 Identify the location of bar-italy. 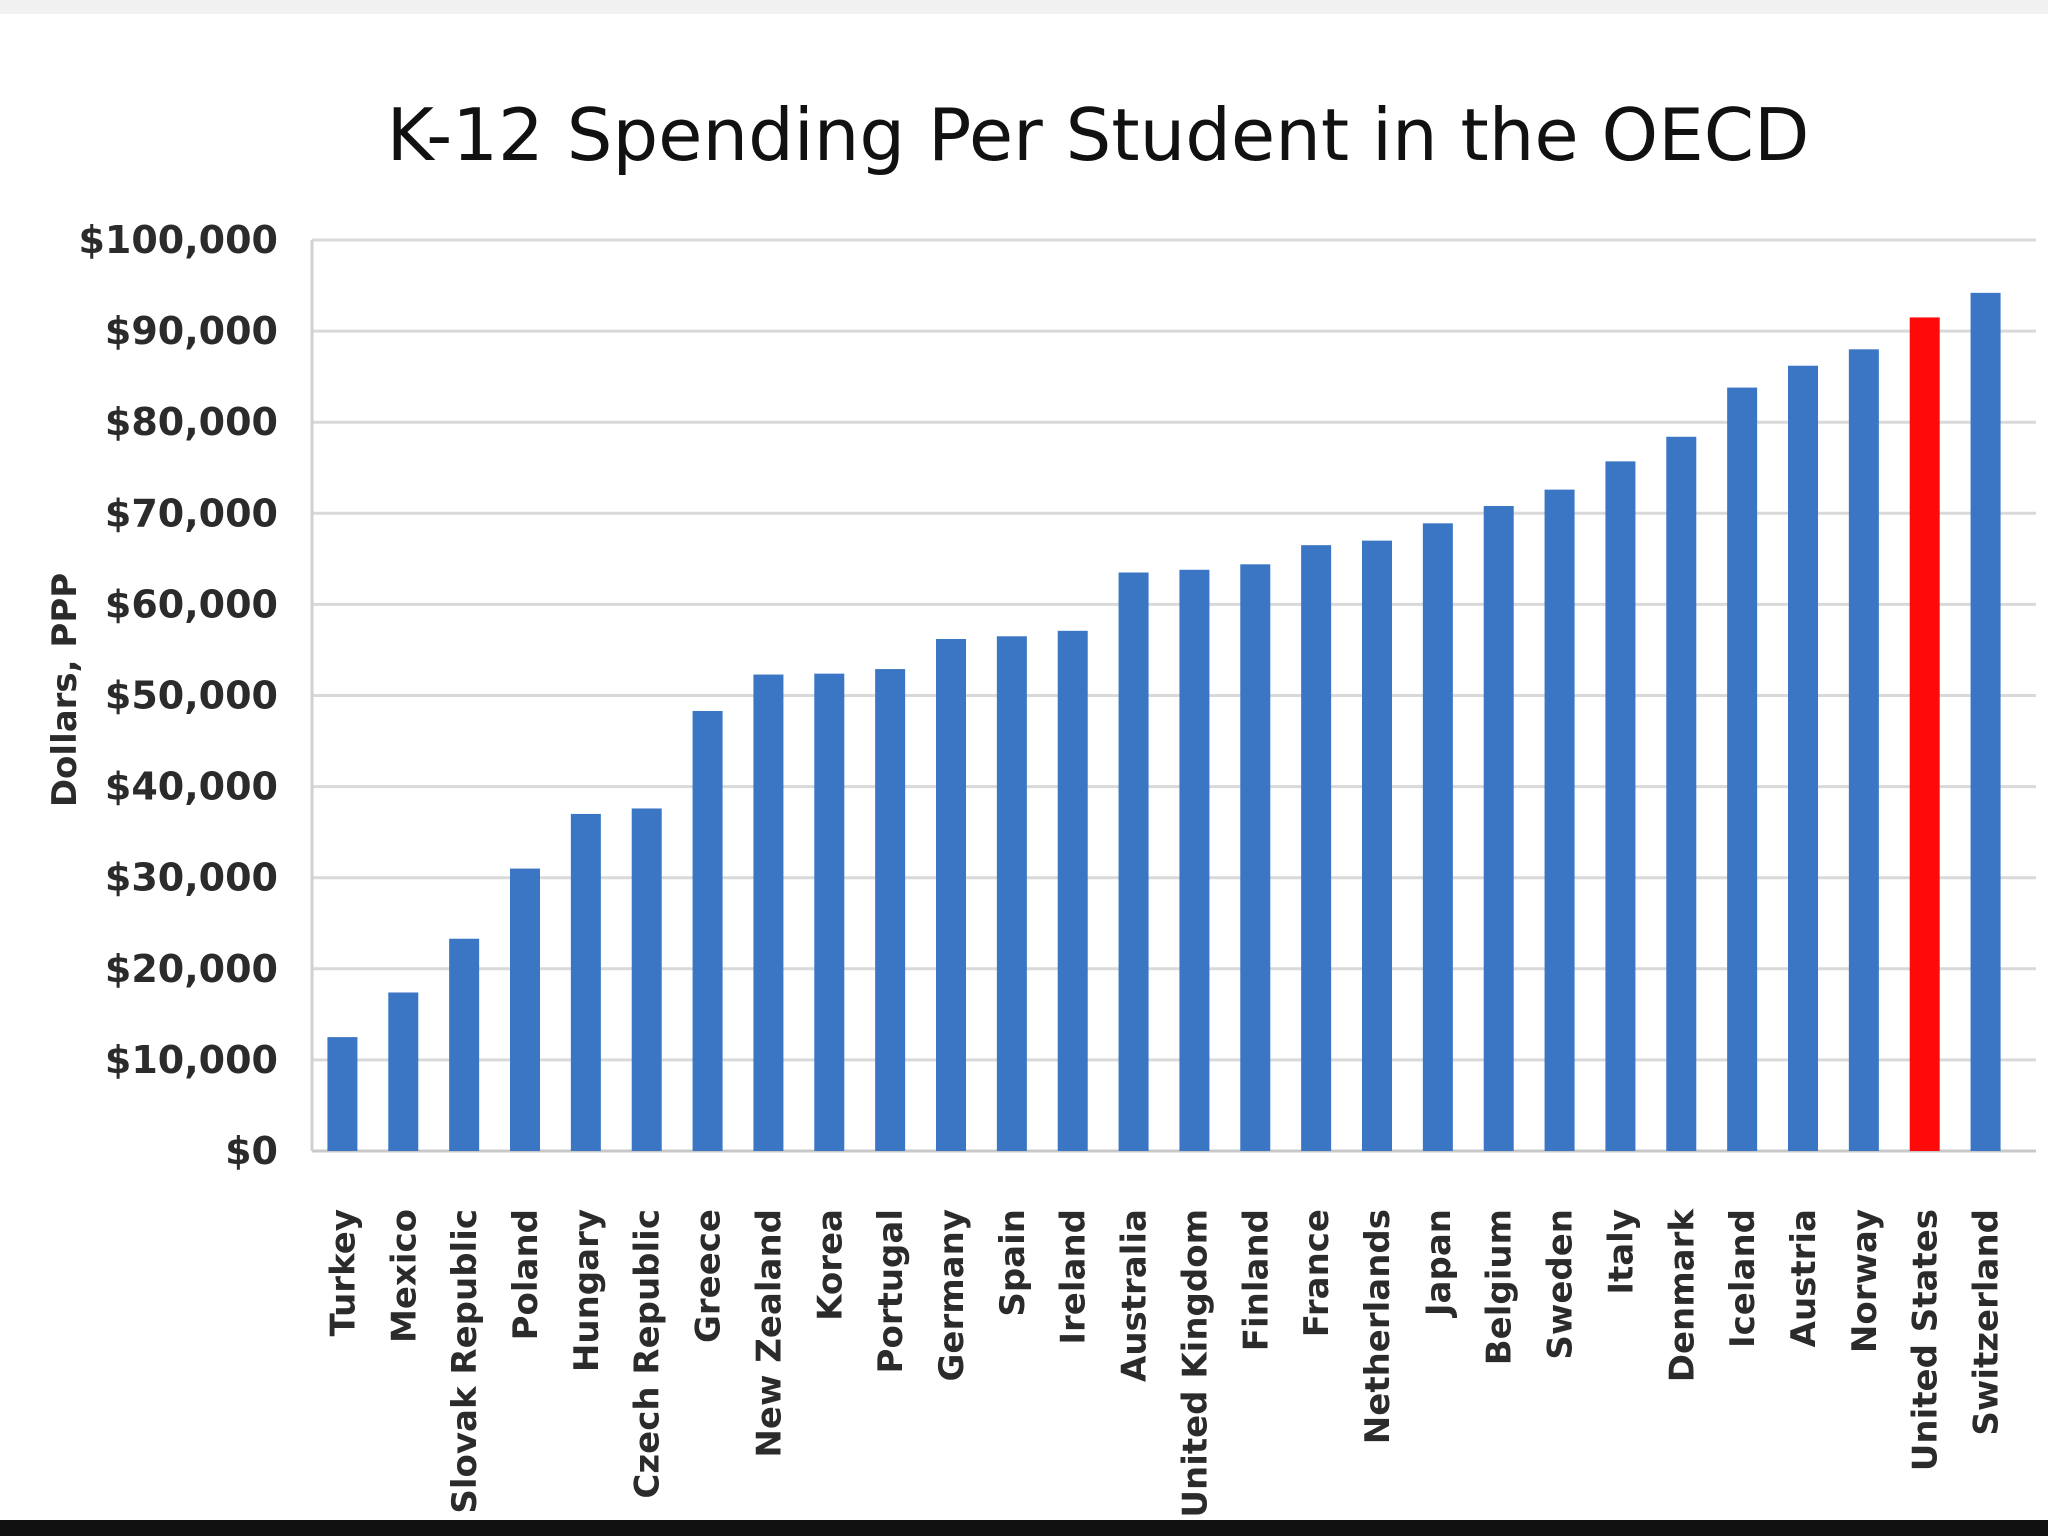
(1620, 806).